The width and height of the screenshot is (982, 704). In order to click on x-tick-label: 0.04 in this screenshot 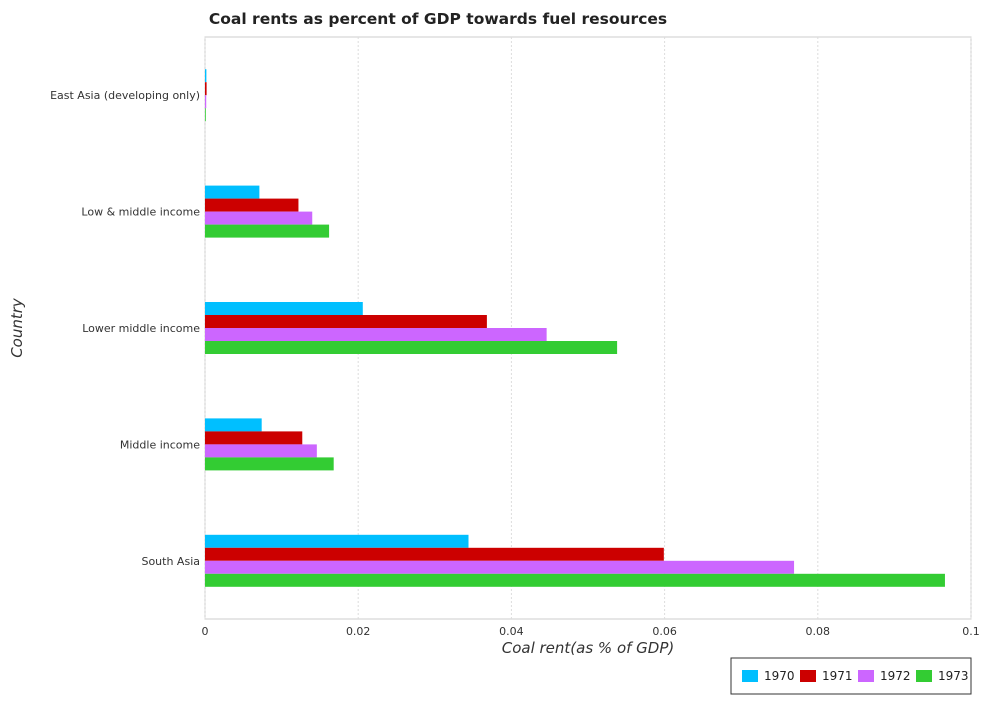, I will do `click(511, 631)`.